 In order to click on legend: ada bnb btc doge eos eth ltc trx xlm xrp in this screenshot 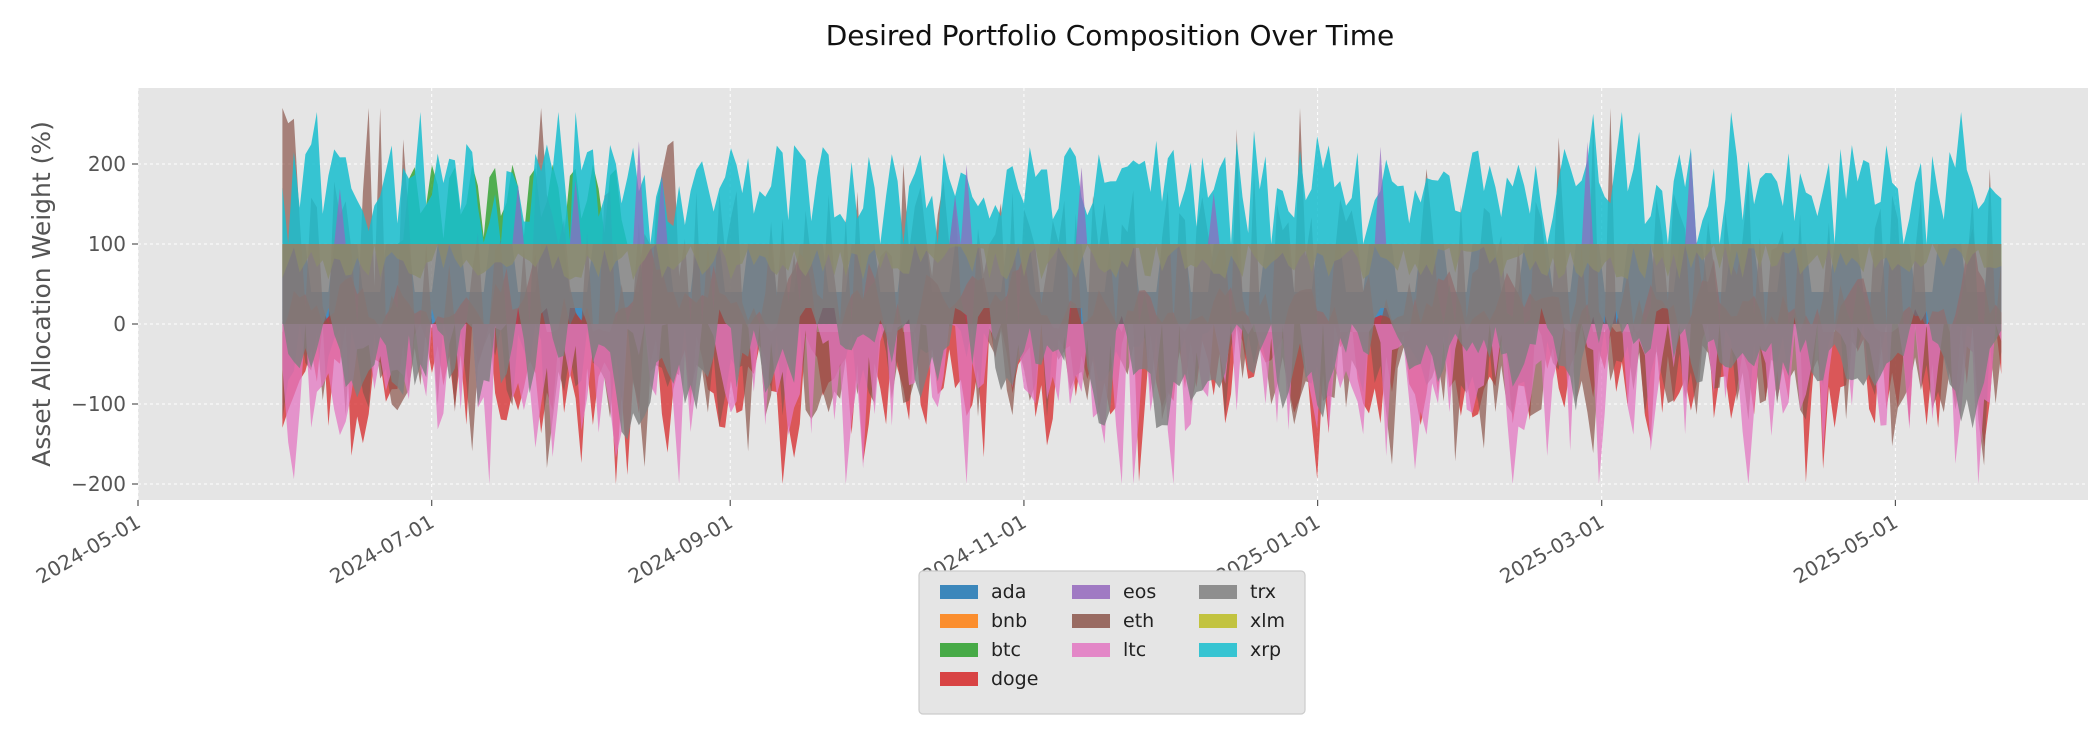, I will do `click(1112, 642)`.